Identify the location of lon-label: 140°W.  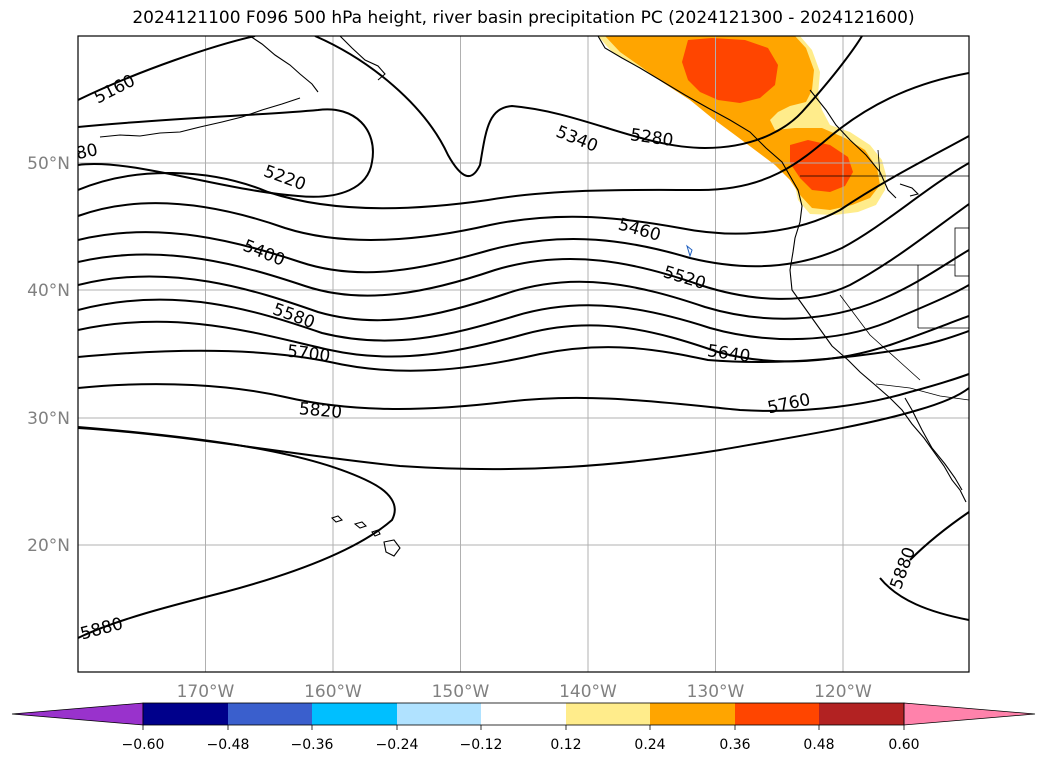
(588, 692).